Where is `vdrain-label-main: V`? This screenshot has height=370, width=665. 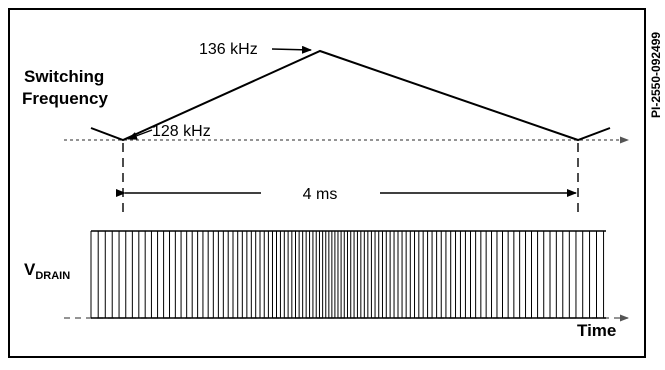
vdrain-label-main: V is located at coordinates (30, 269).